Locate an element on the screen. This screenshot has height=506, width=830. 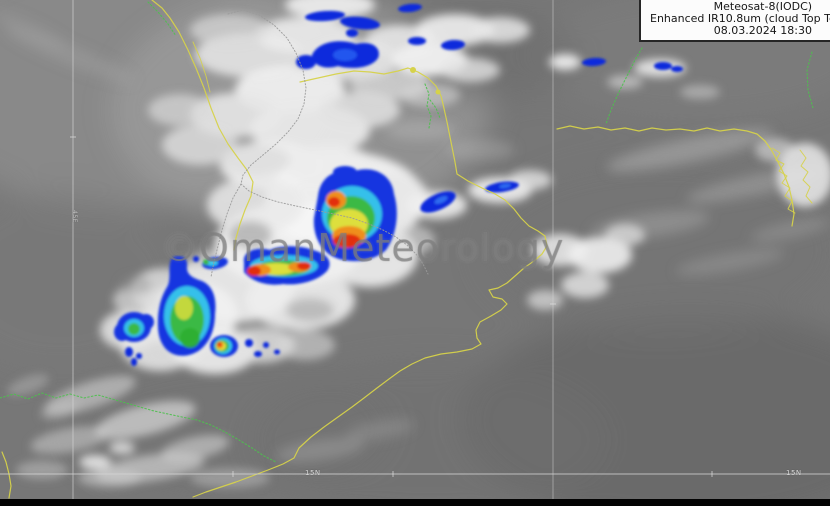
grid-label-15n-left: 15N is located at coordinates (313, 473).